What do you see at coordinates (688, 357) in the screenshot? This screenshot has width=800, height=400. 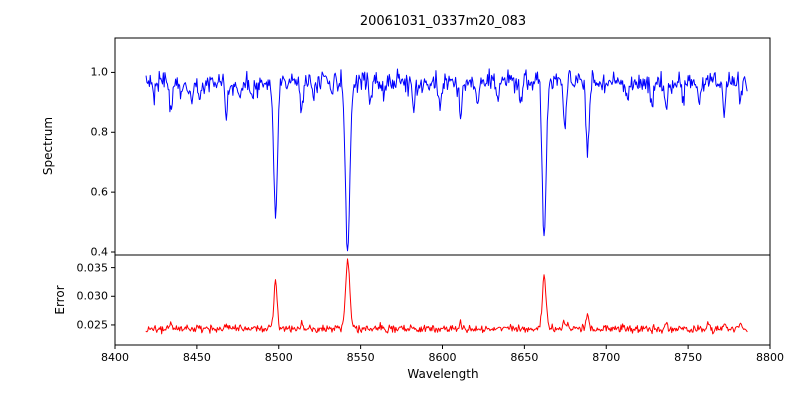 I see `x-tick-label: 8750` at bounding box center [688, 357].